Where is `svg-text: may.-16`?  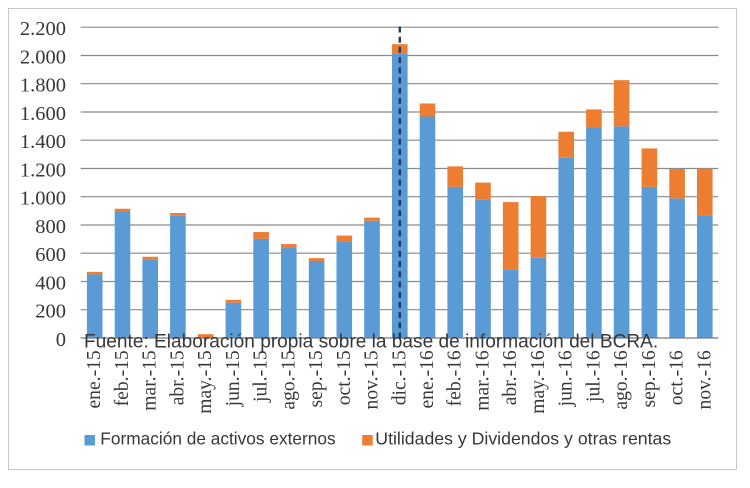
svg-text: may.-16 is located at coordinates (538, 382).